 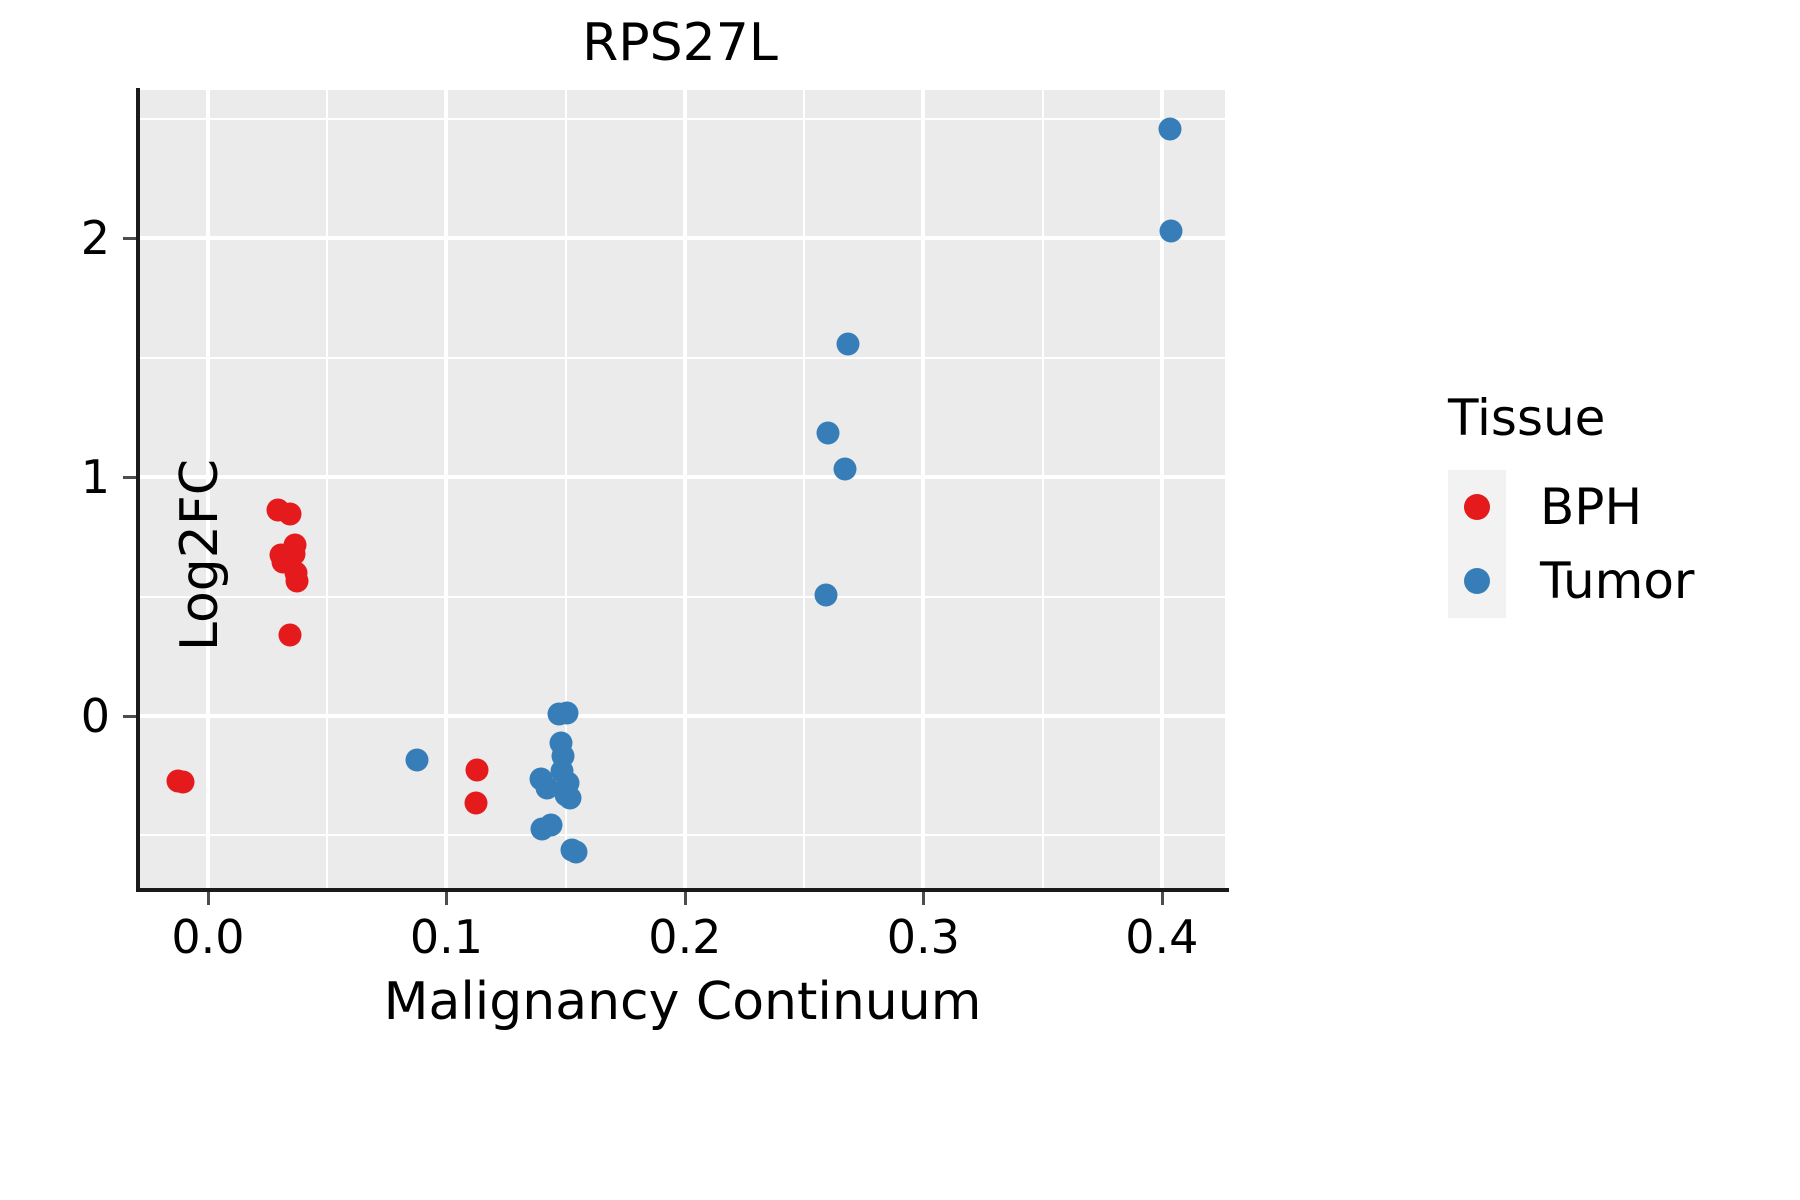 I want to click on x-axis-spine, so click(x=682, y=890).